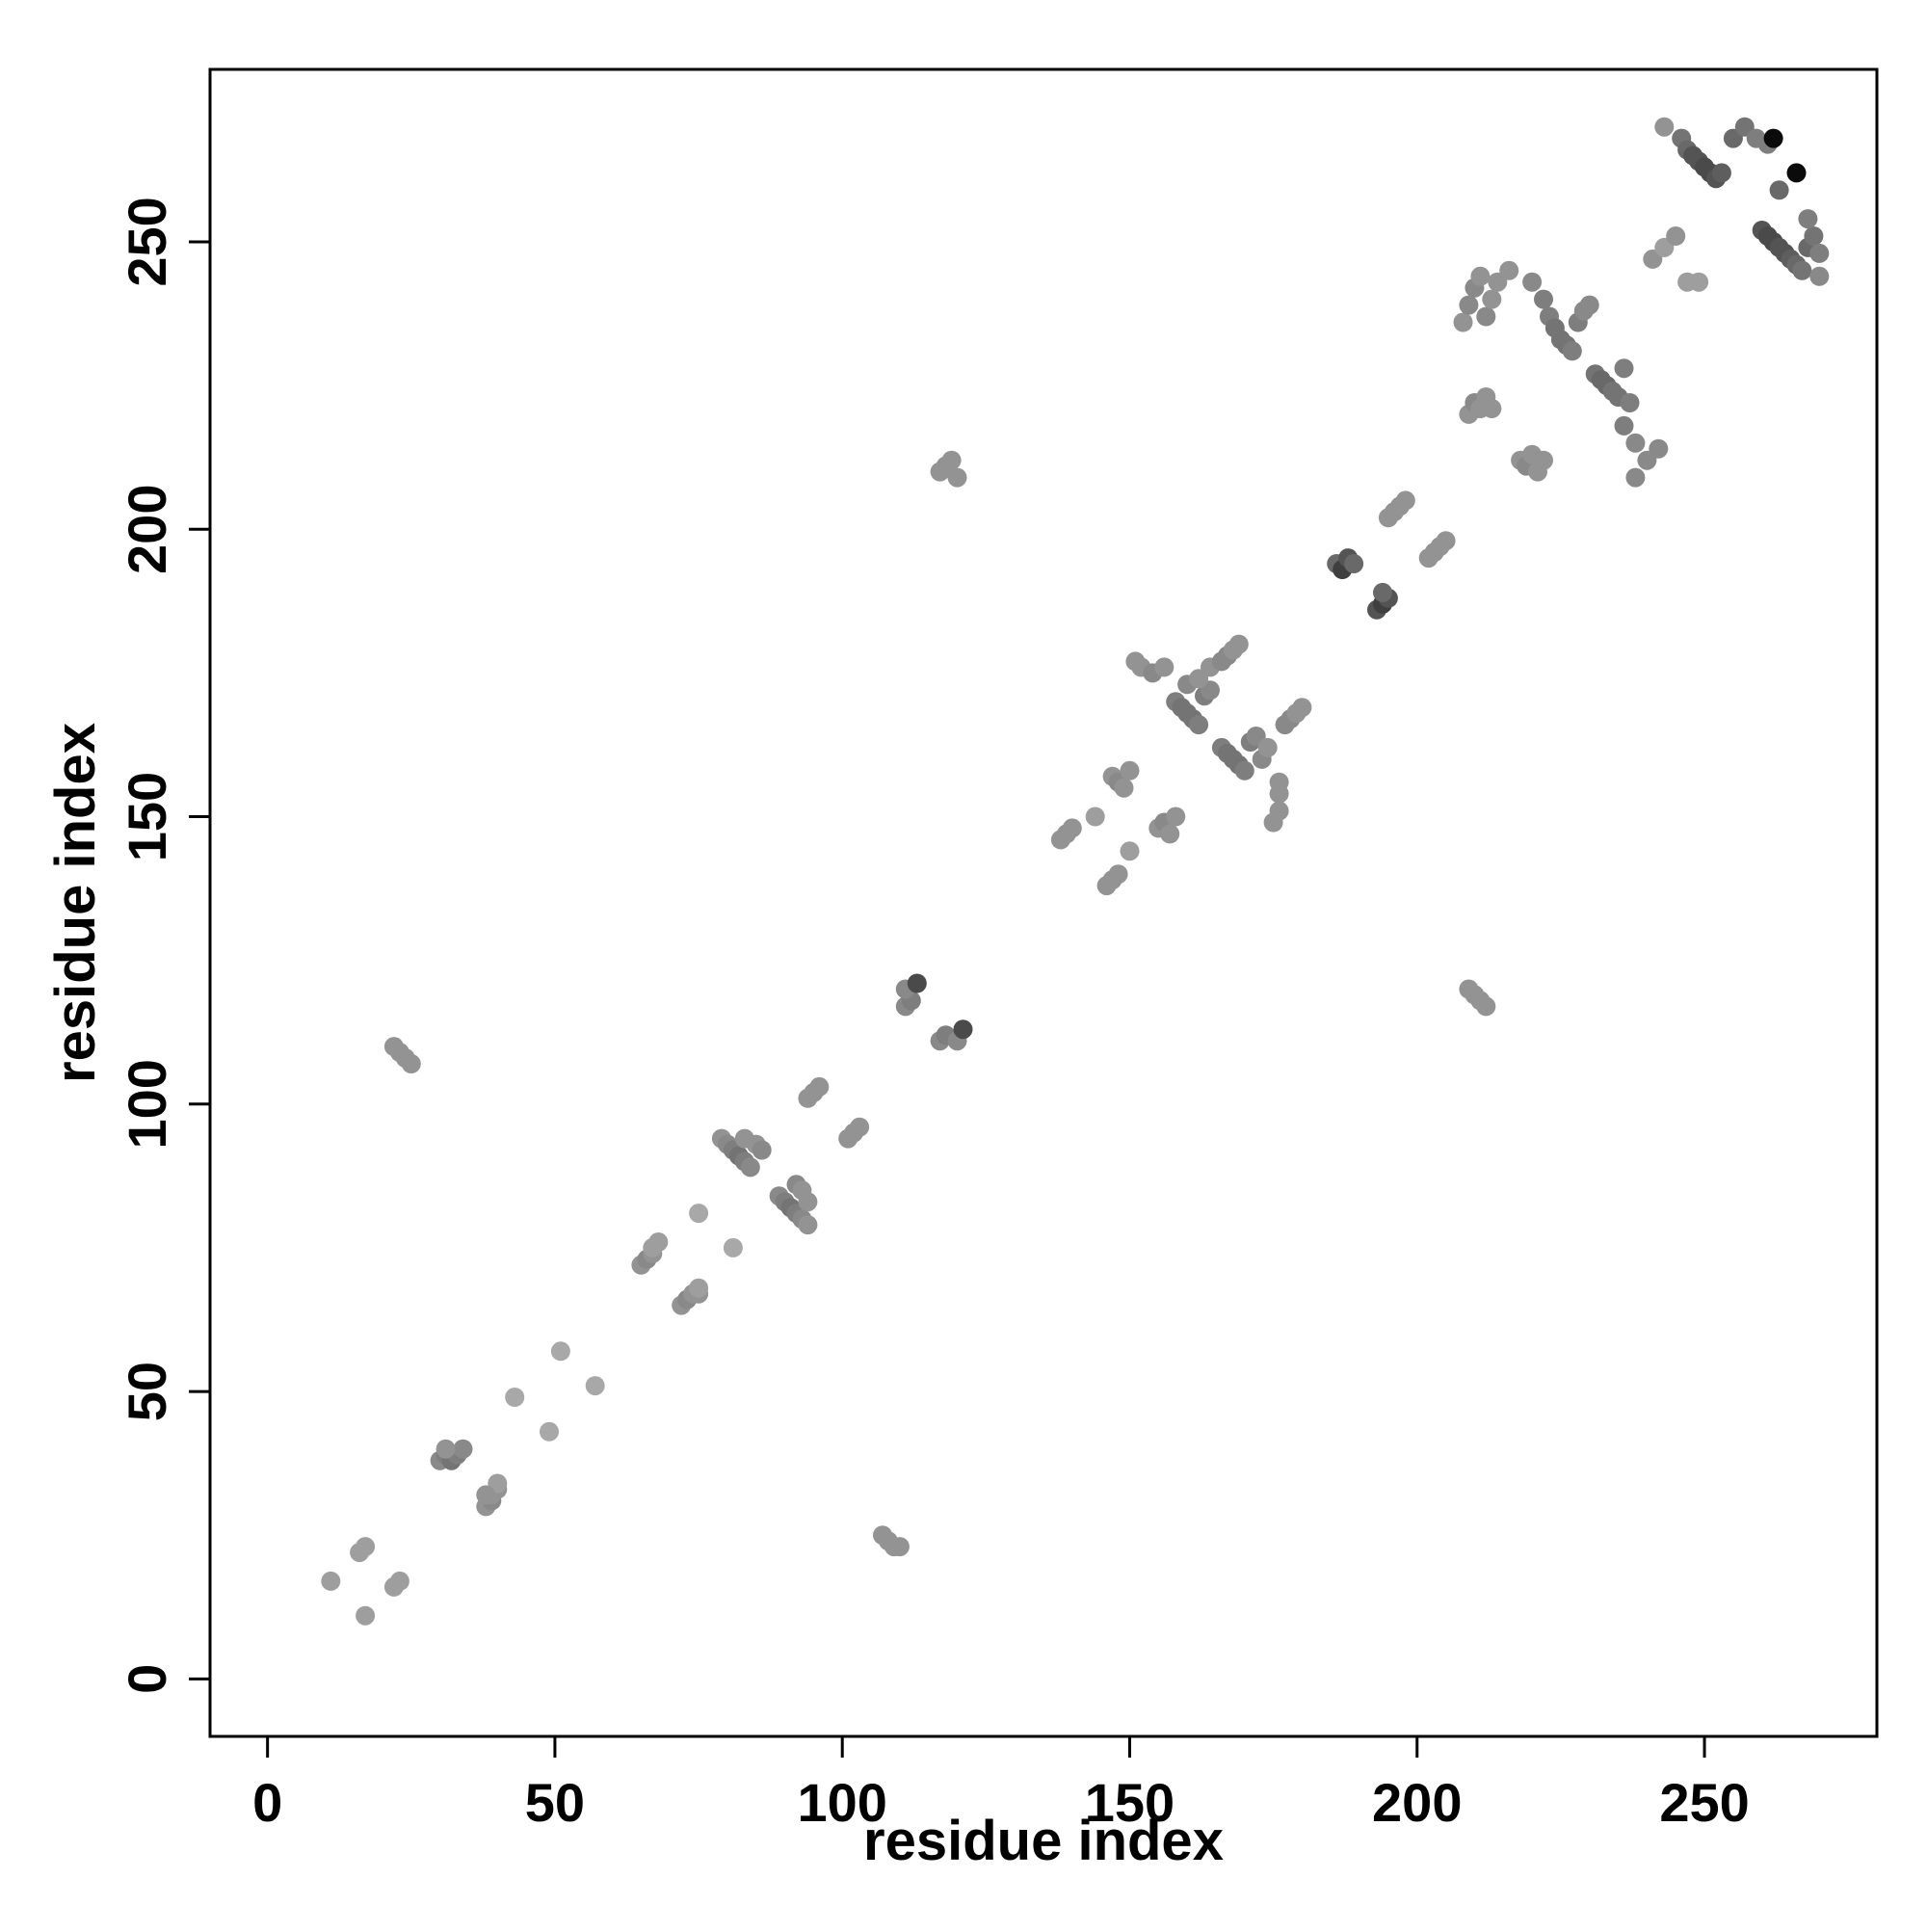  Describe the element at coordinates (1130, 1802) in the screenshot. I see `x-tick-label: 150` at that location.